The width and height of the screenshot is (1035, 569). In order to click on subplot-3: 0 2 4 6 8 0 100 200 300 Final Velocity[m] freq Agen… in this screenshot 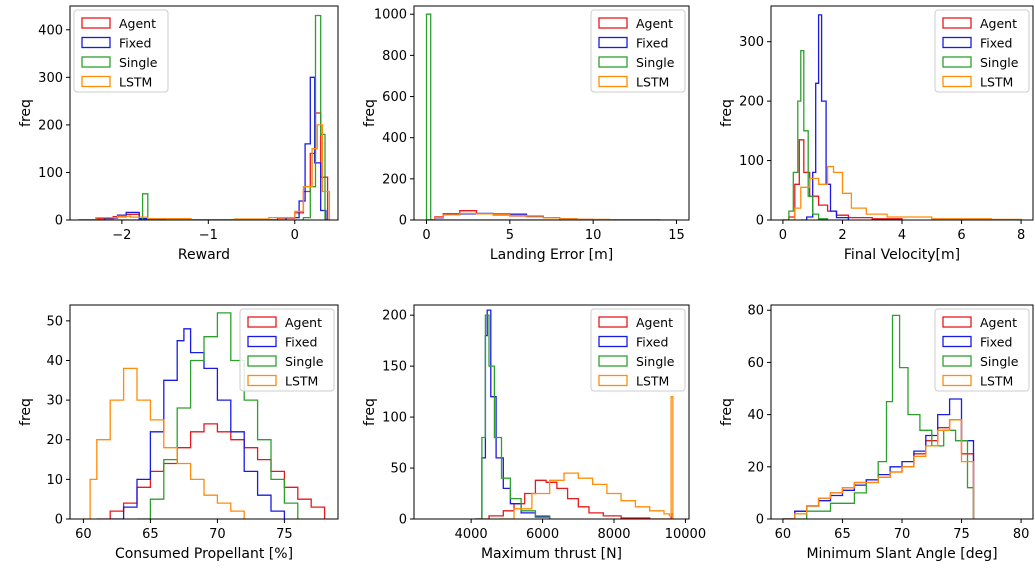, I will do `click(876, 134)`.